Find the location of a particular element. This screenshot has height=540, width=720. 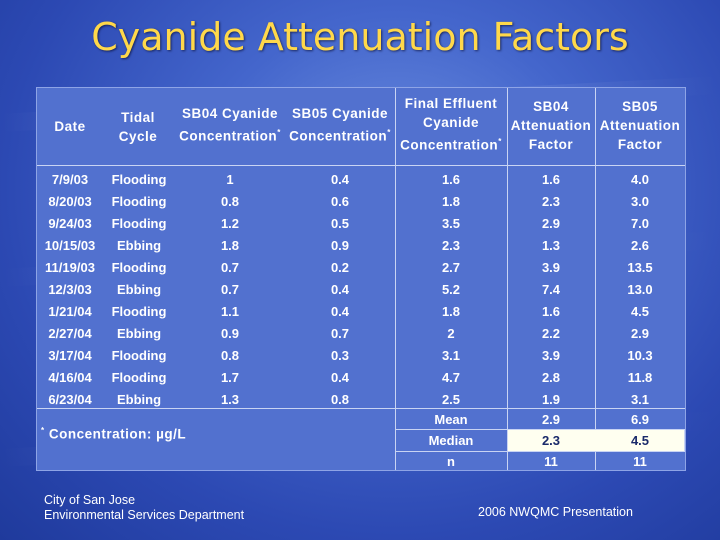

cell-final: 2 is located at coordinates (451, 333).